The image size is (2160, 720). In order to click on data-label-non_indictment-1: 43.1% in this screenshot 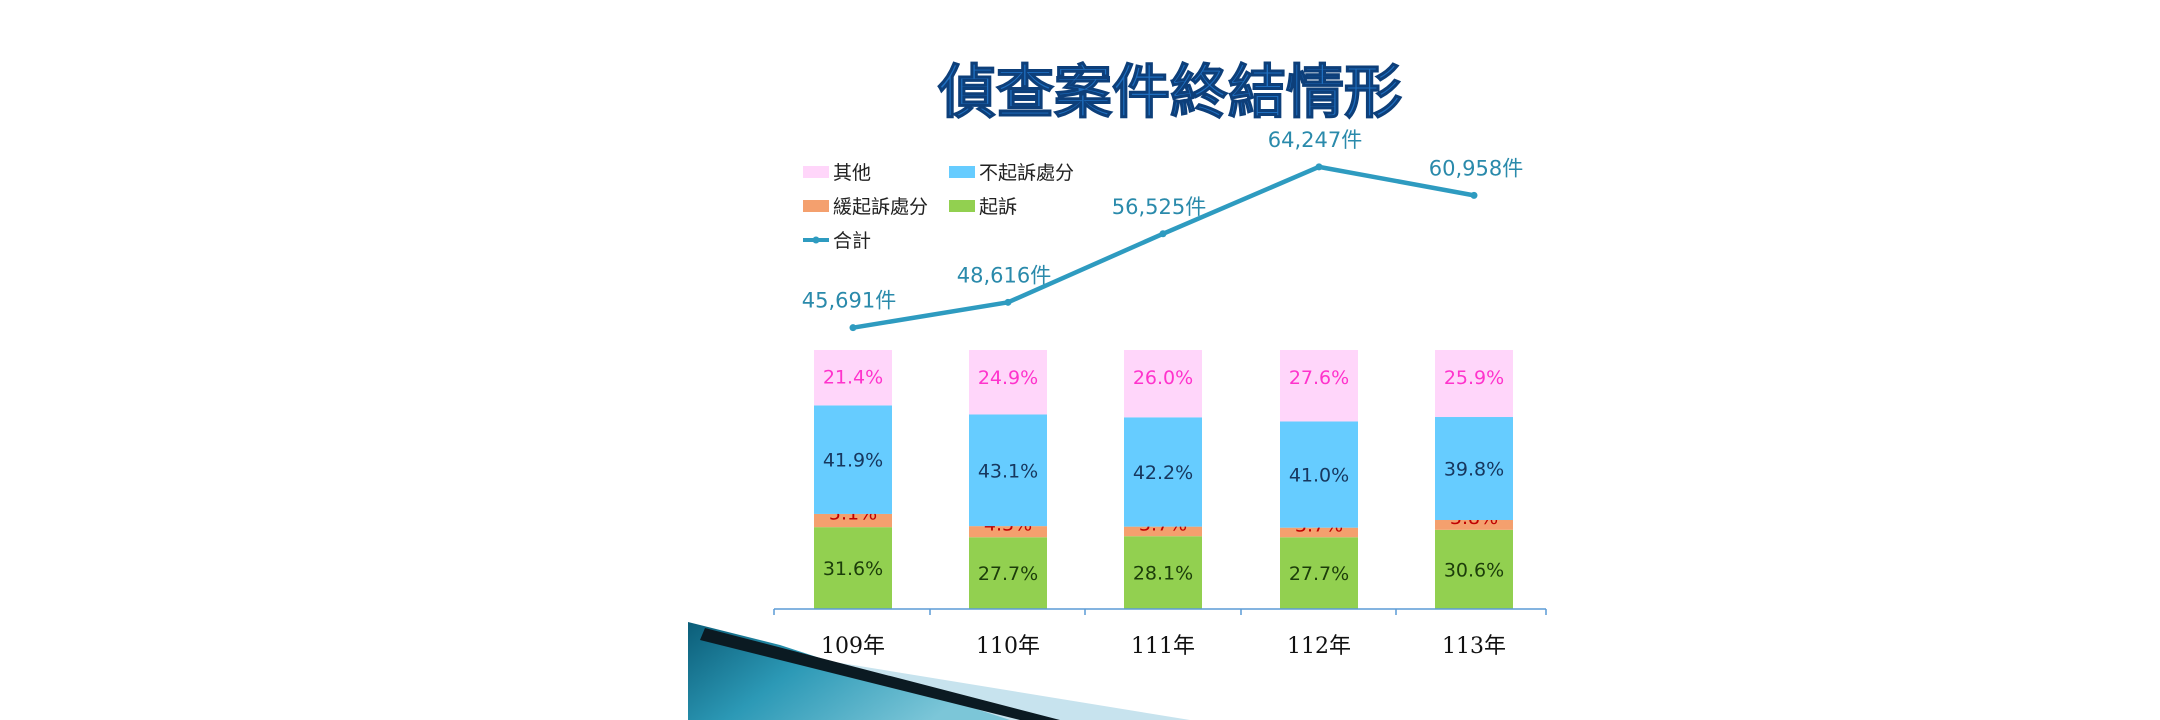, I will do `click(1008, 471)`.